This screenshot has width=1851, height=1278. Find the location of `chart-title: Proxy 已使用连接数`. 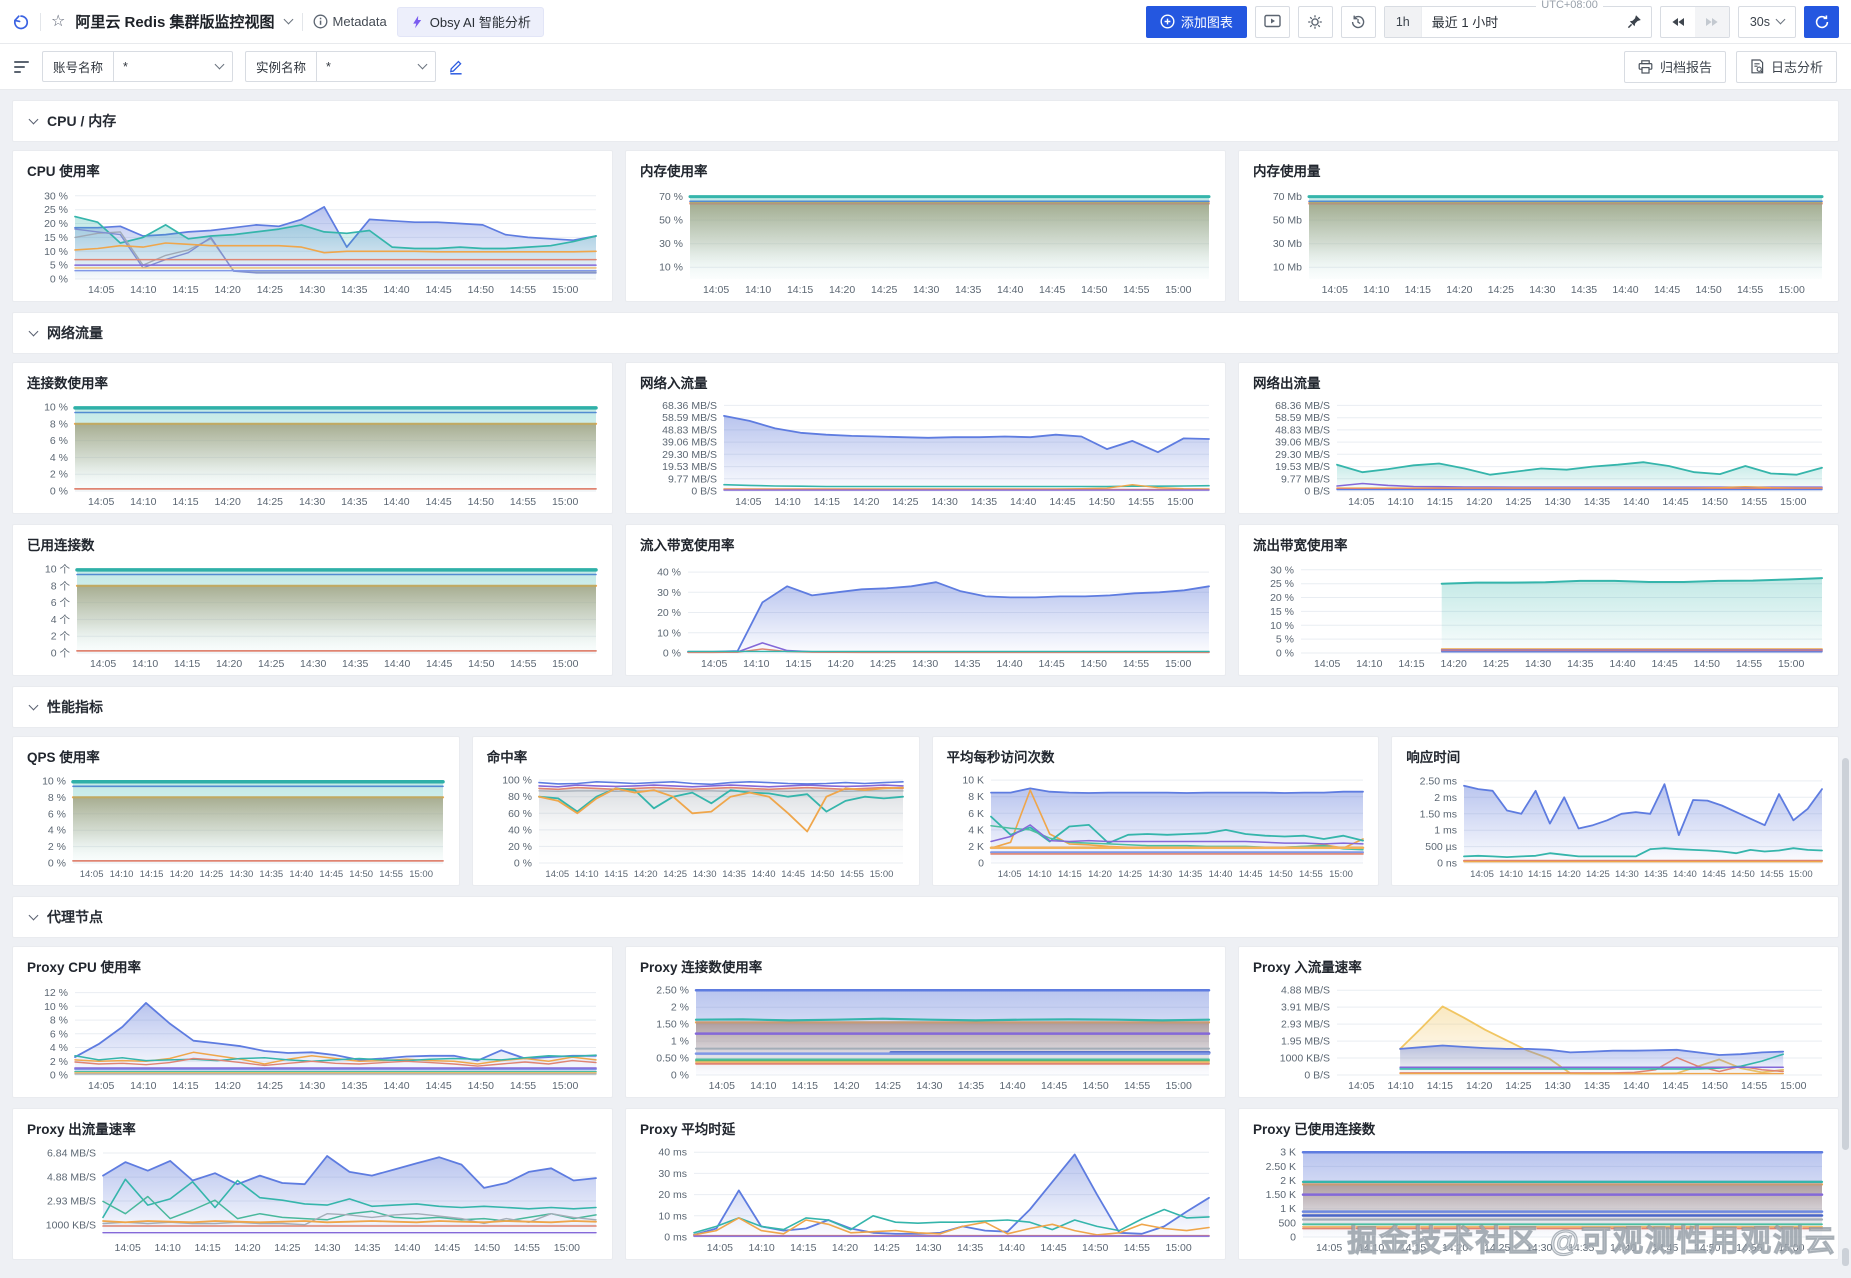

chart-title: Proxy 已使用连接数 is located at coordinates (1314, 1129).